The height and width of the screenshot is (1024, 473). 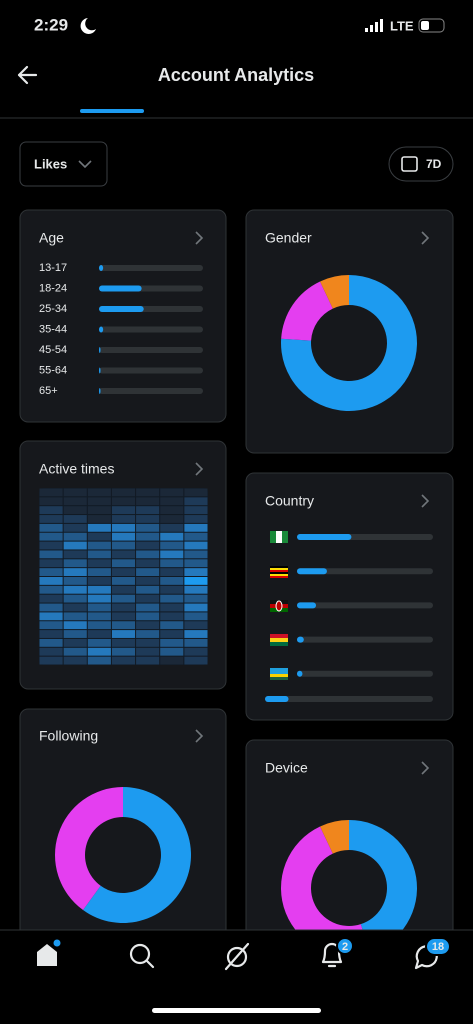 I want to click on age-label: 35-44, so click(x=53, y=329).